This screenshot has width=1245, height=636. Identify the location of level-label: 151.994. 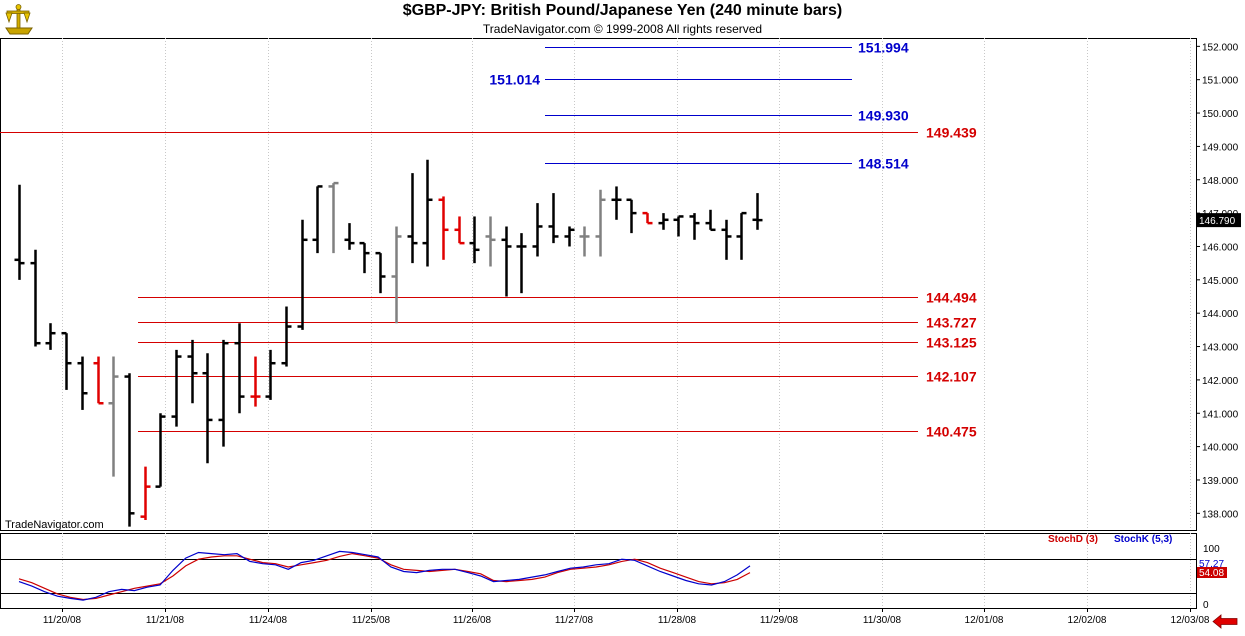
(883, 48).